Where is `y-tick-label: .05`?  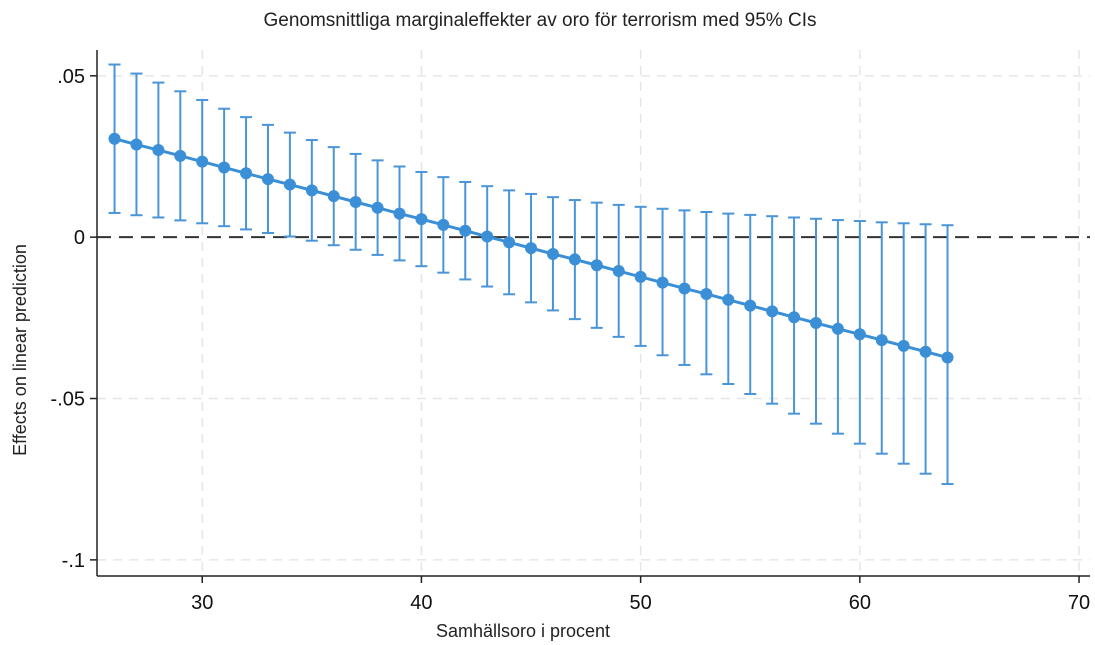
y-tick-label: .05 is located at coordinates (71, 77).